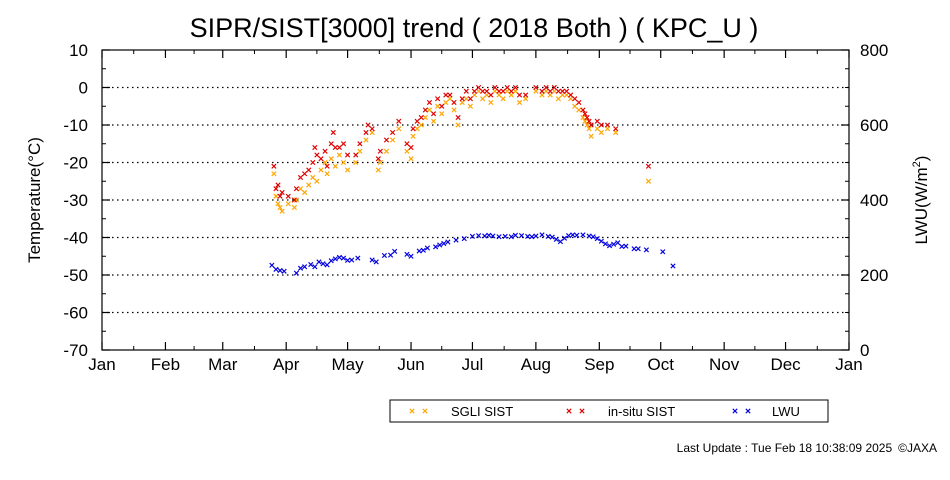  Describe the element at coordinates (75, 275) in the screenshot. I see `left-tick-label: -50` at that location.